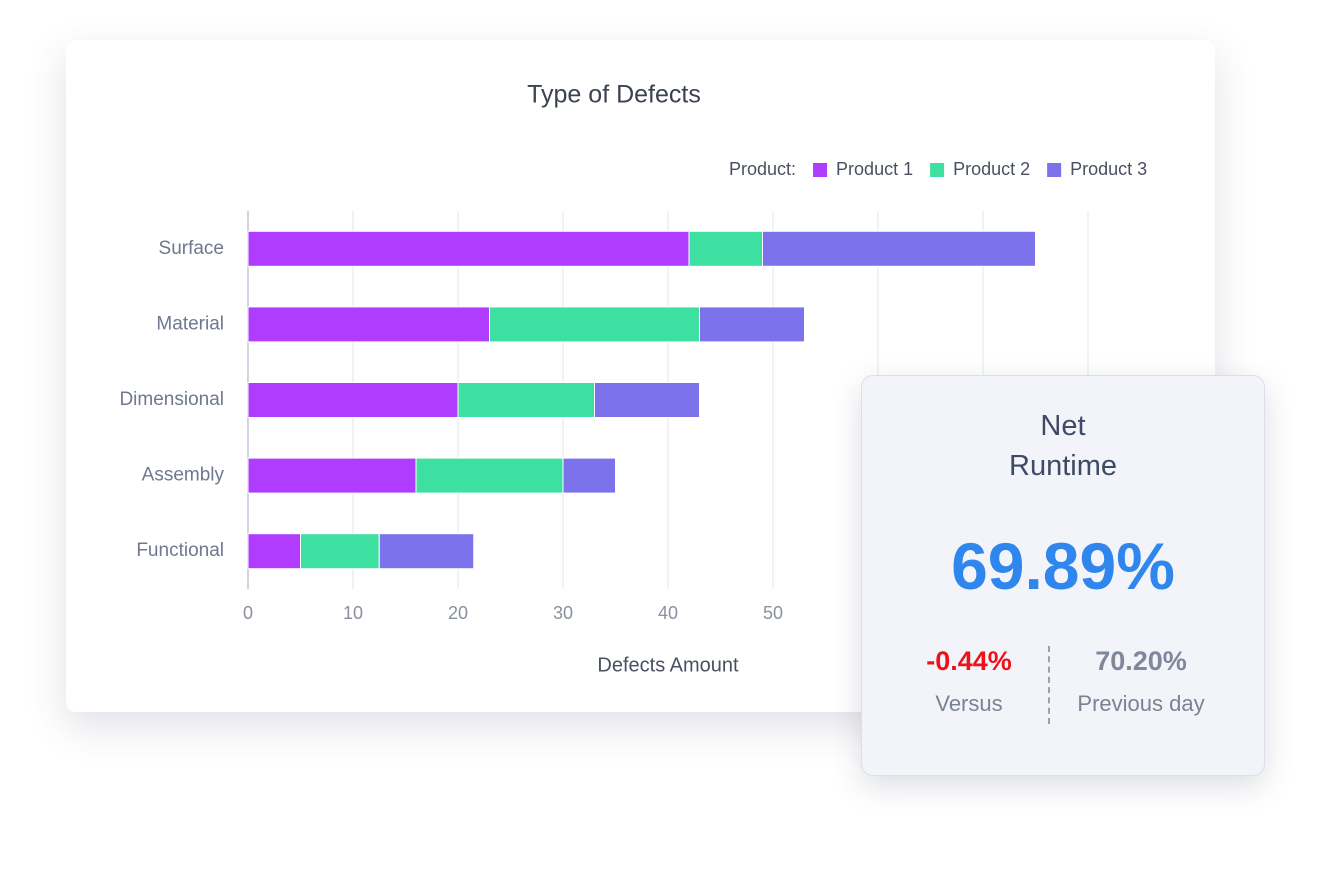 This screenshot has width=1342, height=883. Describe the element at coordinates (874, 169) in the screenshot. I see `legend-label: Product 1` at that location.